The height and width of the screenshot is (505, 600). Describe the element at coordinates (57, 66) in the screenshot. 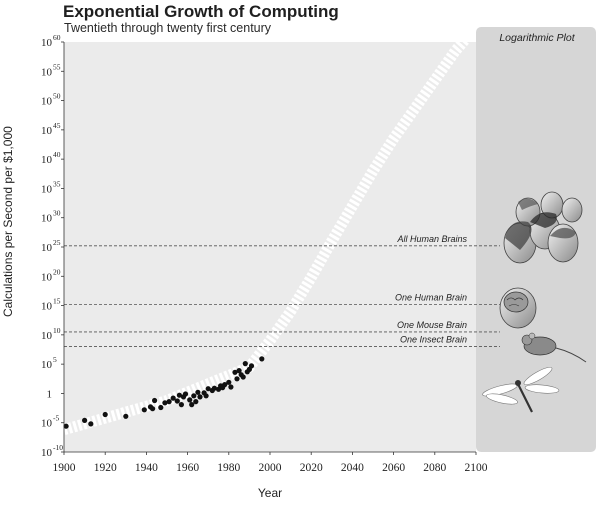

I see `y-tick-exponent: 55` at that location.